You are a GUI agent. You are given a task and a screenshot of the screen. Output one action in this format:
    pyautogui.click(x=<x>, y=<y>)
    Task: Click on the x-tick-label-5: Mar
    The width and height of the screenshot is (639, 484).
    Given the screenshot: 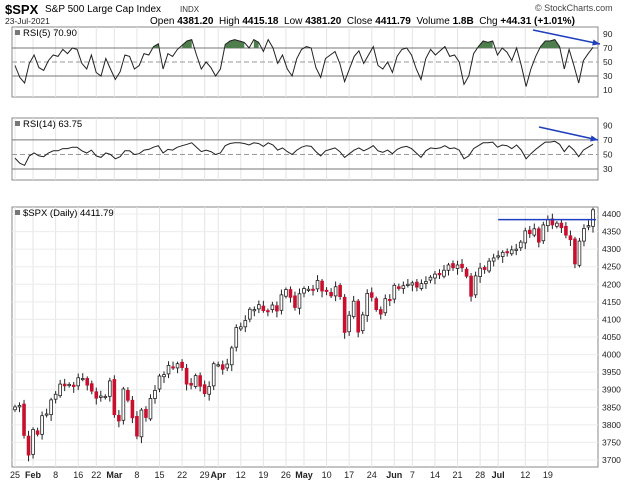 What is the action you would take?
    pyautogui.click(x=114, y=475)
    